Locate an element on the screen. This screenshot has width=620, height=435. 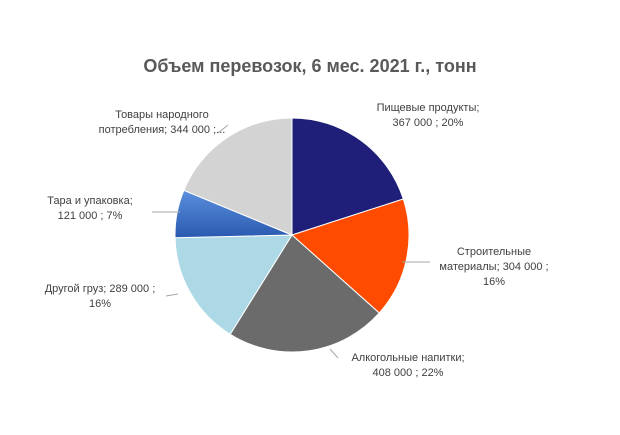
data-label-line: материалы; 304 000 ; is located at coordinates (493, 267).